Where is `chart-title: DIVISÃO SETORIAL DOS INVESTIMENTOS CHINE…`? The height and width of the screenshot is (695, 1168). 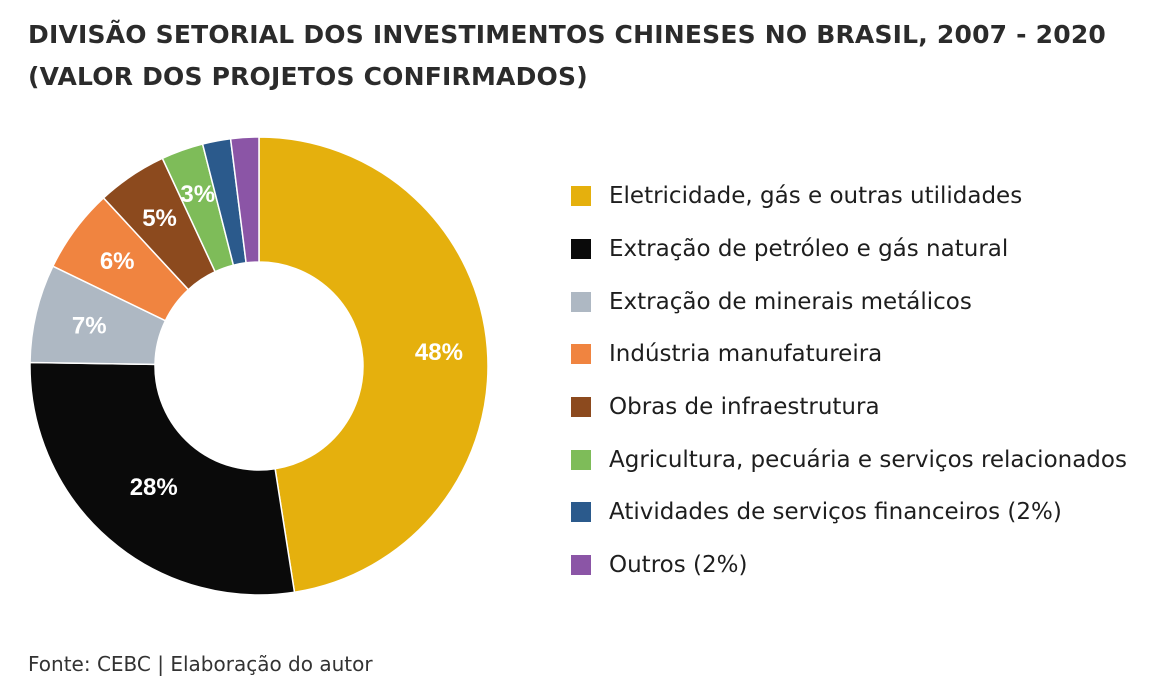 chart-title: DIVISÃO SETORIAL DOS INVESTIMENTOS CHINE… is located at coordinates (588, 56).